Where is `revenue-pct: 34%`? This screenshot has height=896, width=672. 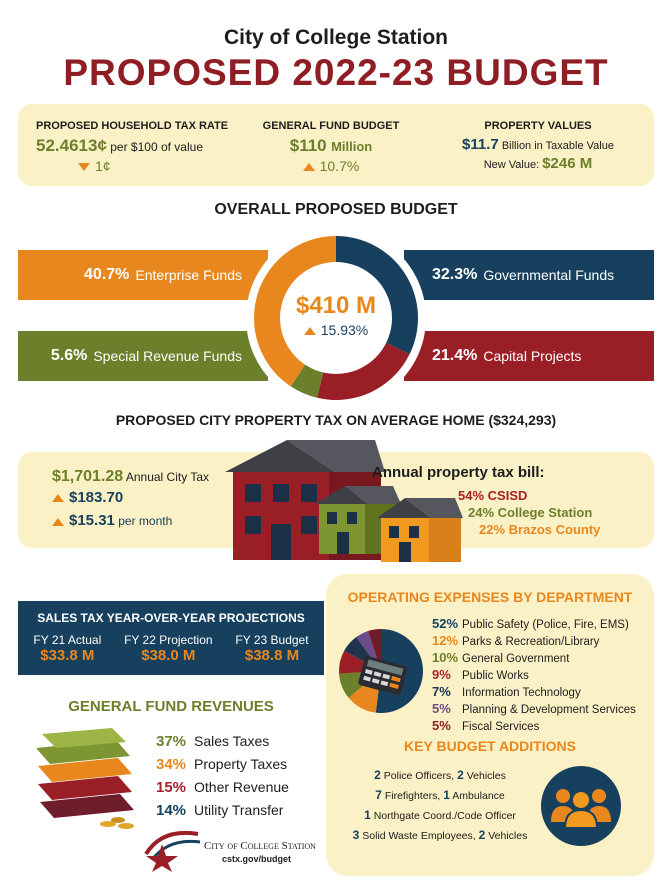
revenue-pct: 34% is located at coordinates (171, 764).